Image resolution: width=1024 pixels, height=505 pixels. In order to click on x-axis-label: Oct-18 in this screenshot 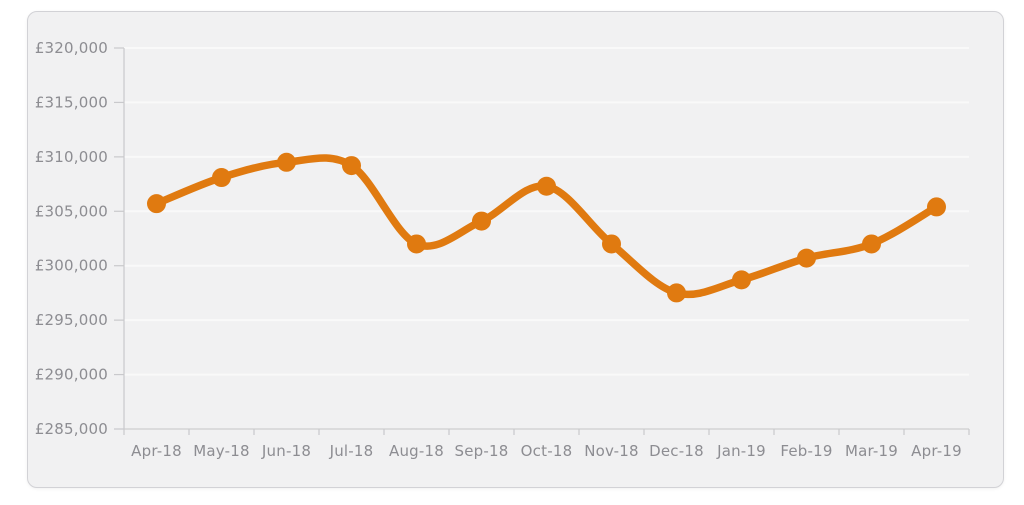, I will do `click(547, 451)`.